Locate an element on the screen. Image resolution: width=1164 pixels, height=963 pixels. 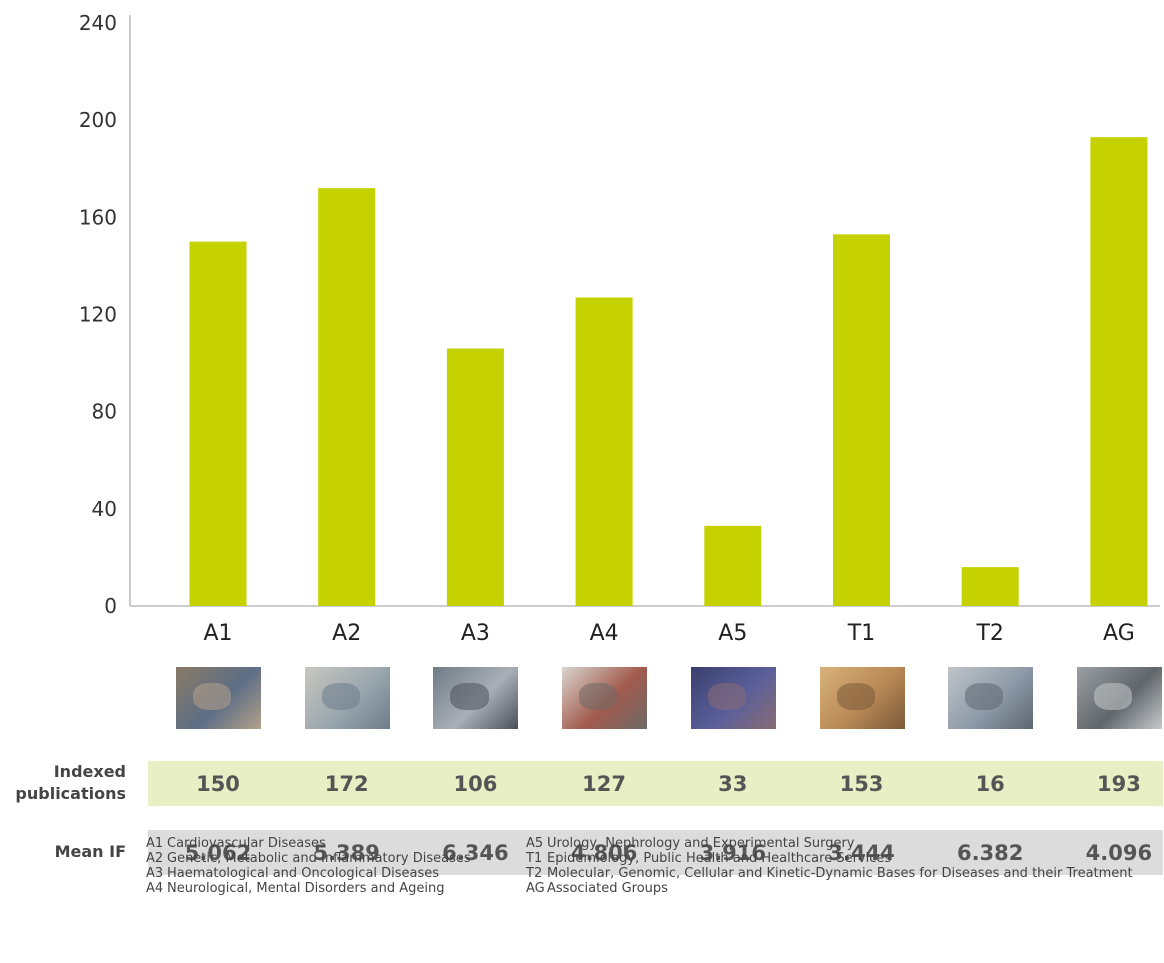
indexed-publications-value: 150 is located at coordinates (218, 783).